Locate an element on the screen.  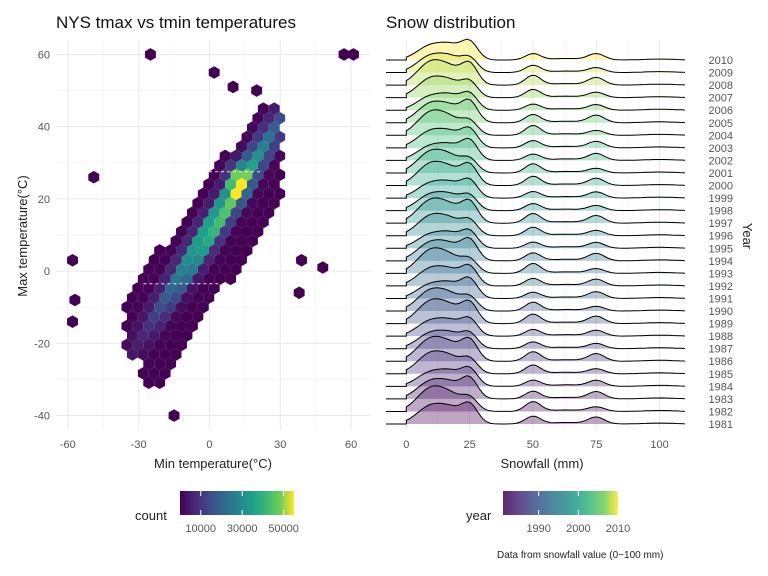
ridge-area-2007 is located at coordinates (545, 86).